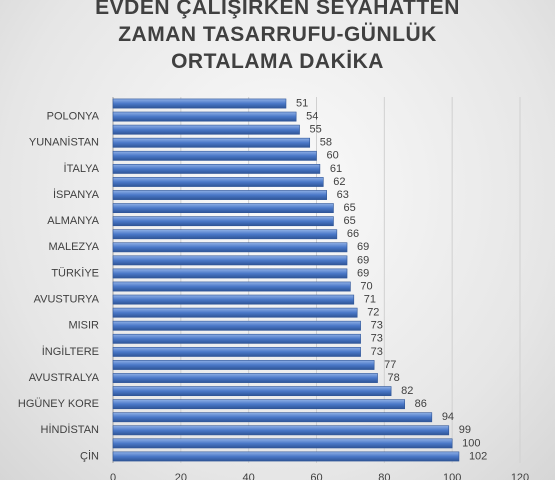 The height and width of the screenshot is (480, 555). What do you see at coordinates (316, 476) in the screenshot?
I see `x-tick-label: 60` at bounding box center [316, 476].